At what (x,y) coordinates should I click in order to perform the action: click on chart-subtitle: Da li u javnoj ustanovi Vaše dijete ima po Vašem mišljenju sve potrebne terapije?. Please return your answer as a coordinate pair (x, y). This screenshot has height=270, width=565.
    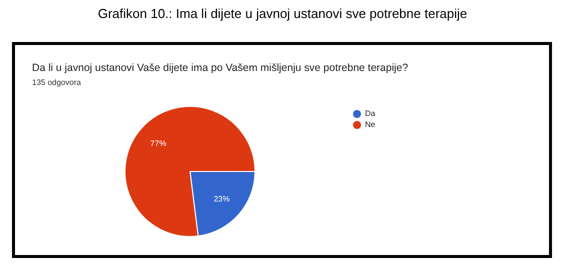
    Looking at the image, I should click on (220, 68).